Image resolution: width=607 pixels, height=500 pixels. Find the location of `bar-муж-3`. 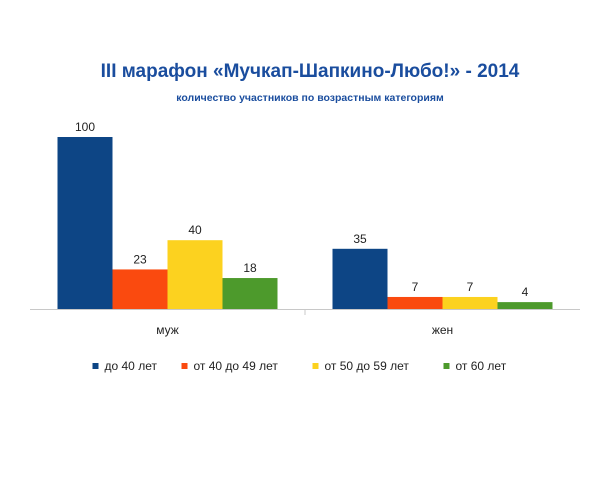

bar-муж-3 is located at coordinates (195, 274).